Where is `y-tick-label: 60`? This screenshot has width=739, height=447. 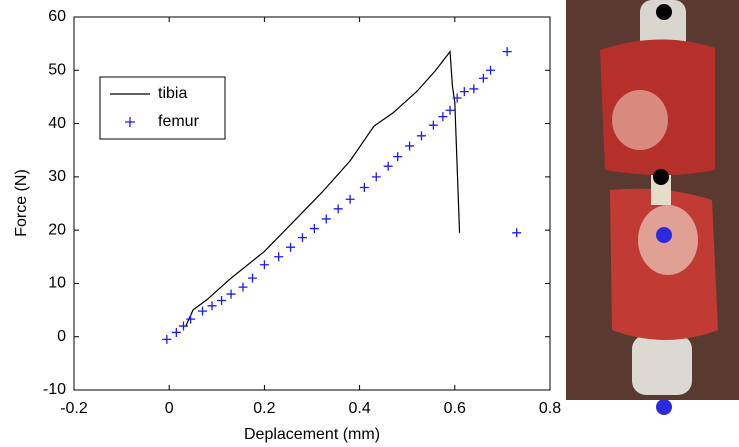
y-tick-label: 60 is located at coordinates (57, 16).